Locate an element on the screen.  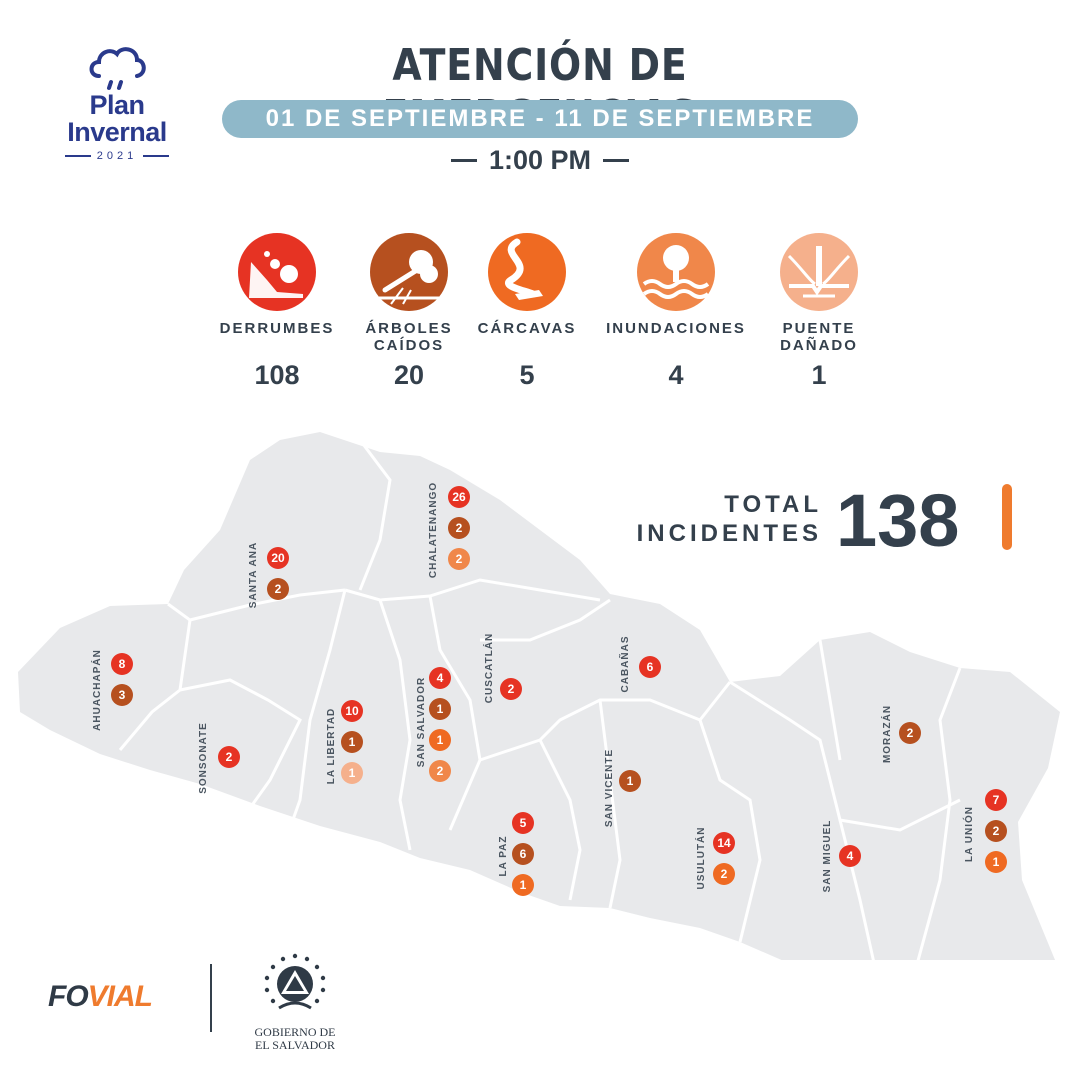
markers-morazan: 2 is located at coordinates (910, 733).